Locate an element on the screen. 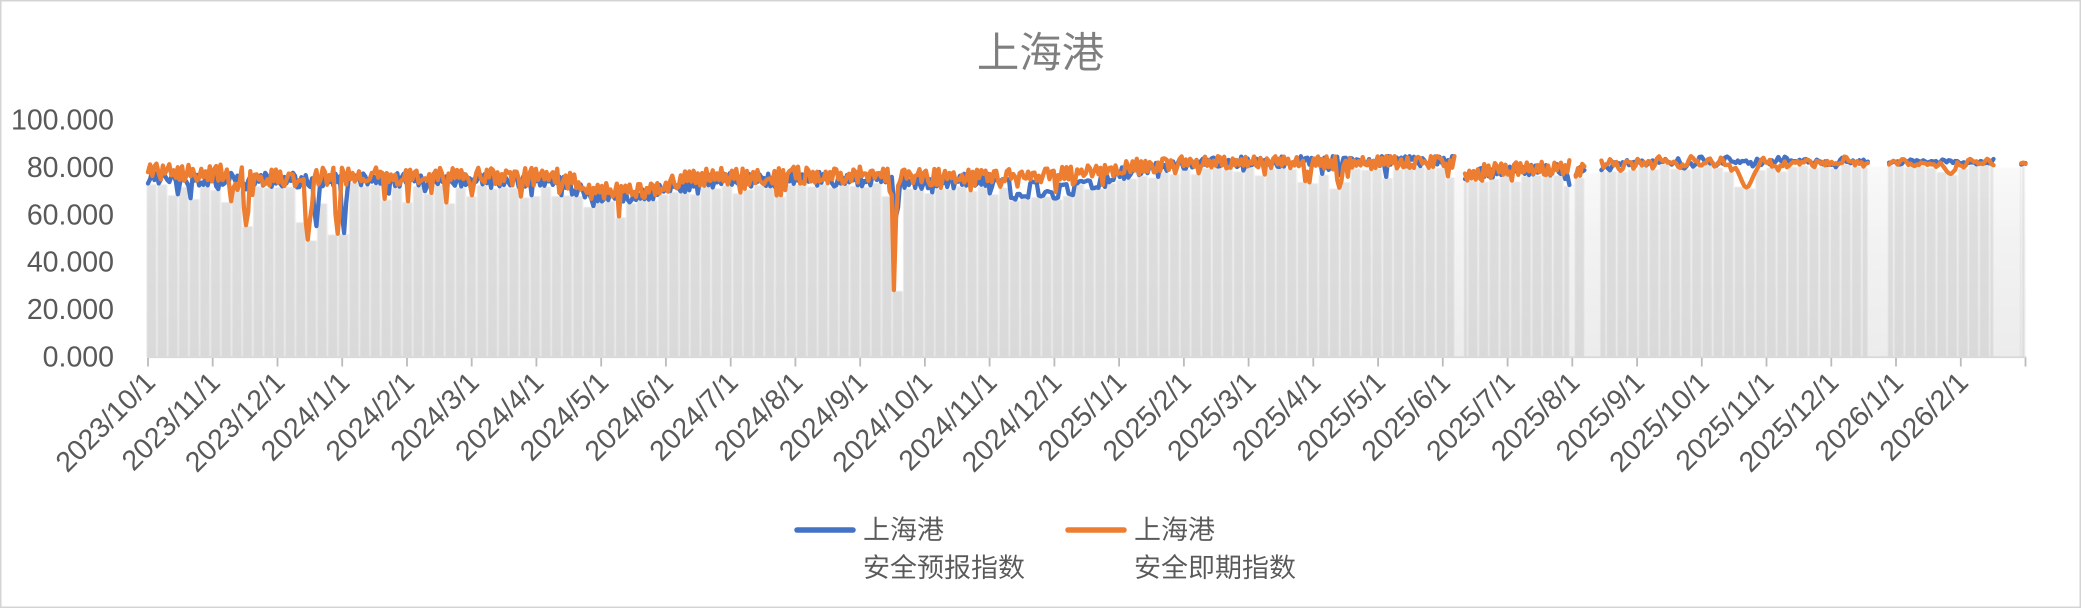 The image size is (2081, 613). svg-text: 60.000 is located at coordinates (70, 215).